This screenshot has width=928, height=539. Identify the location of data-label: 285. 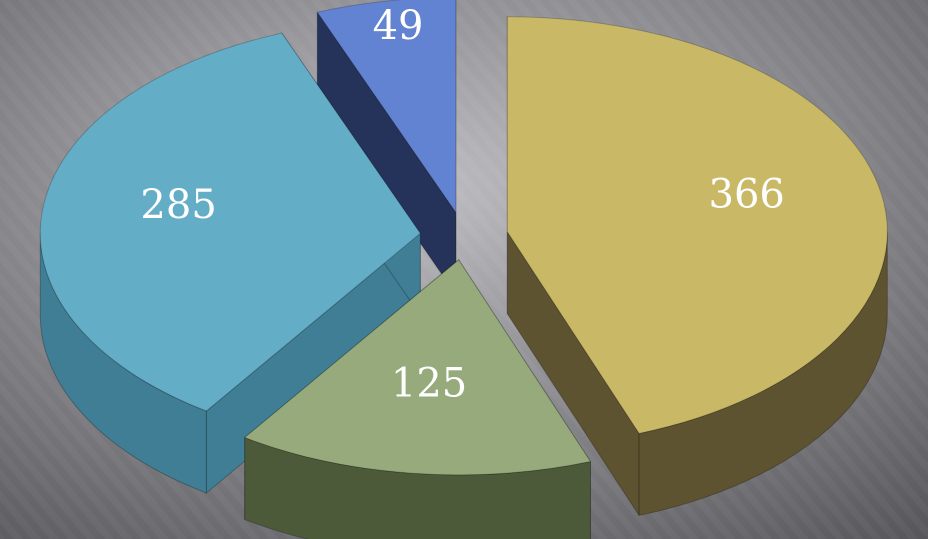
(178, 205).